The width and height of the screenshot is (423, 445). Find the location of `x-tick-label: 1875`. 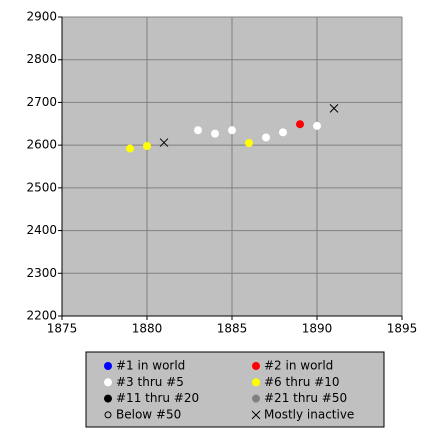

x-tick-label: 1875 is located at coordinates (62, 329).